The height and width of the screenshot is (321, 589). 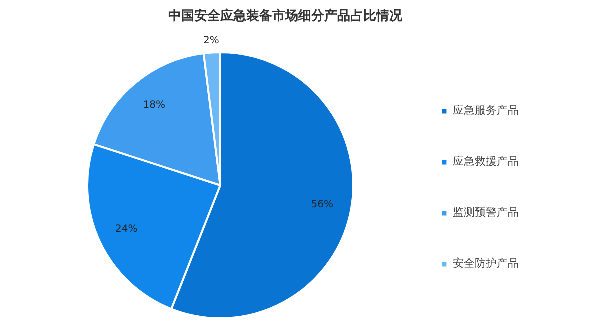 I want to click on data-label: 24%, so click(x=127, y=230).